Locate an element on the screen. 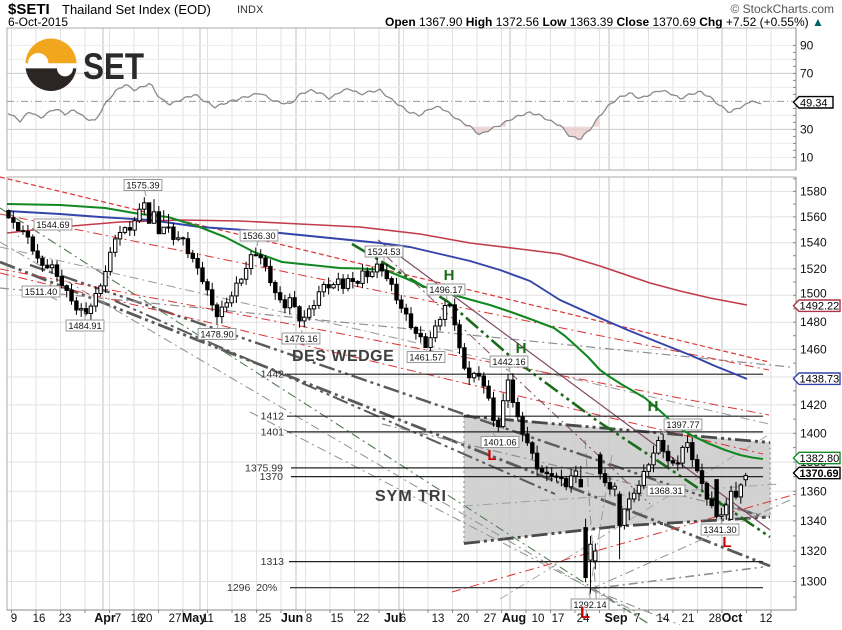 This screenshot has height=630, width=842. svg-text: 1461.57 is located at coordinates (425, 358).